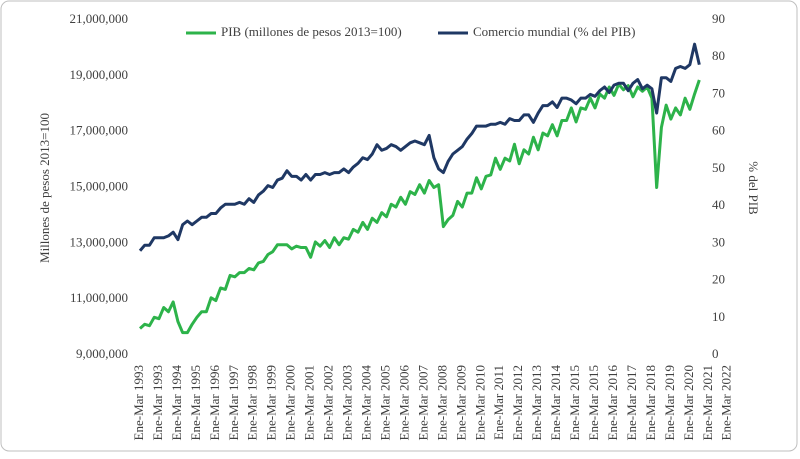  Describe the element at coordinates (718, 241) in the screenshot. I see `y2-tick-label: 30` at that location.